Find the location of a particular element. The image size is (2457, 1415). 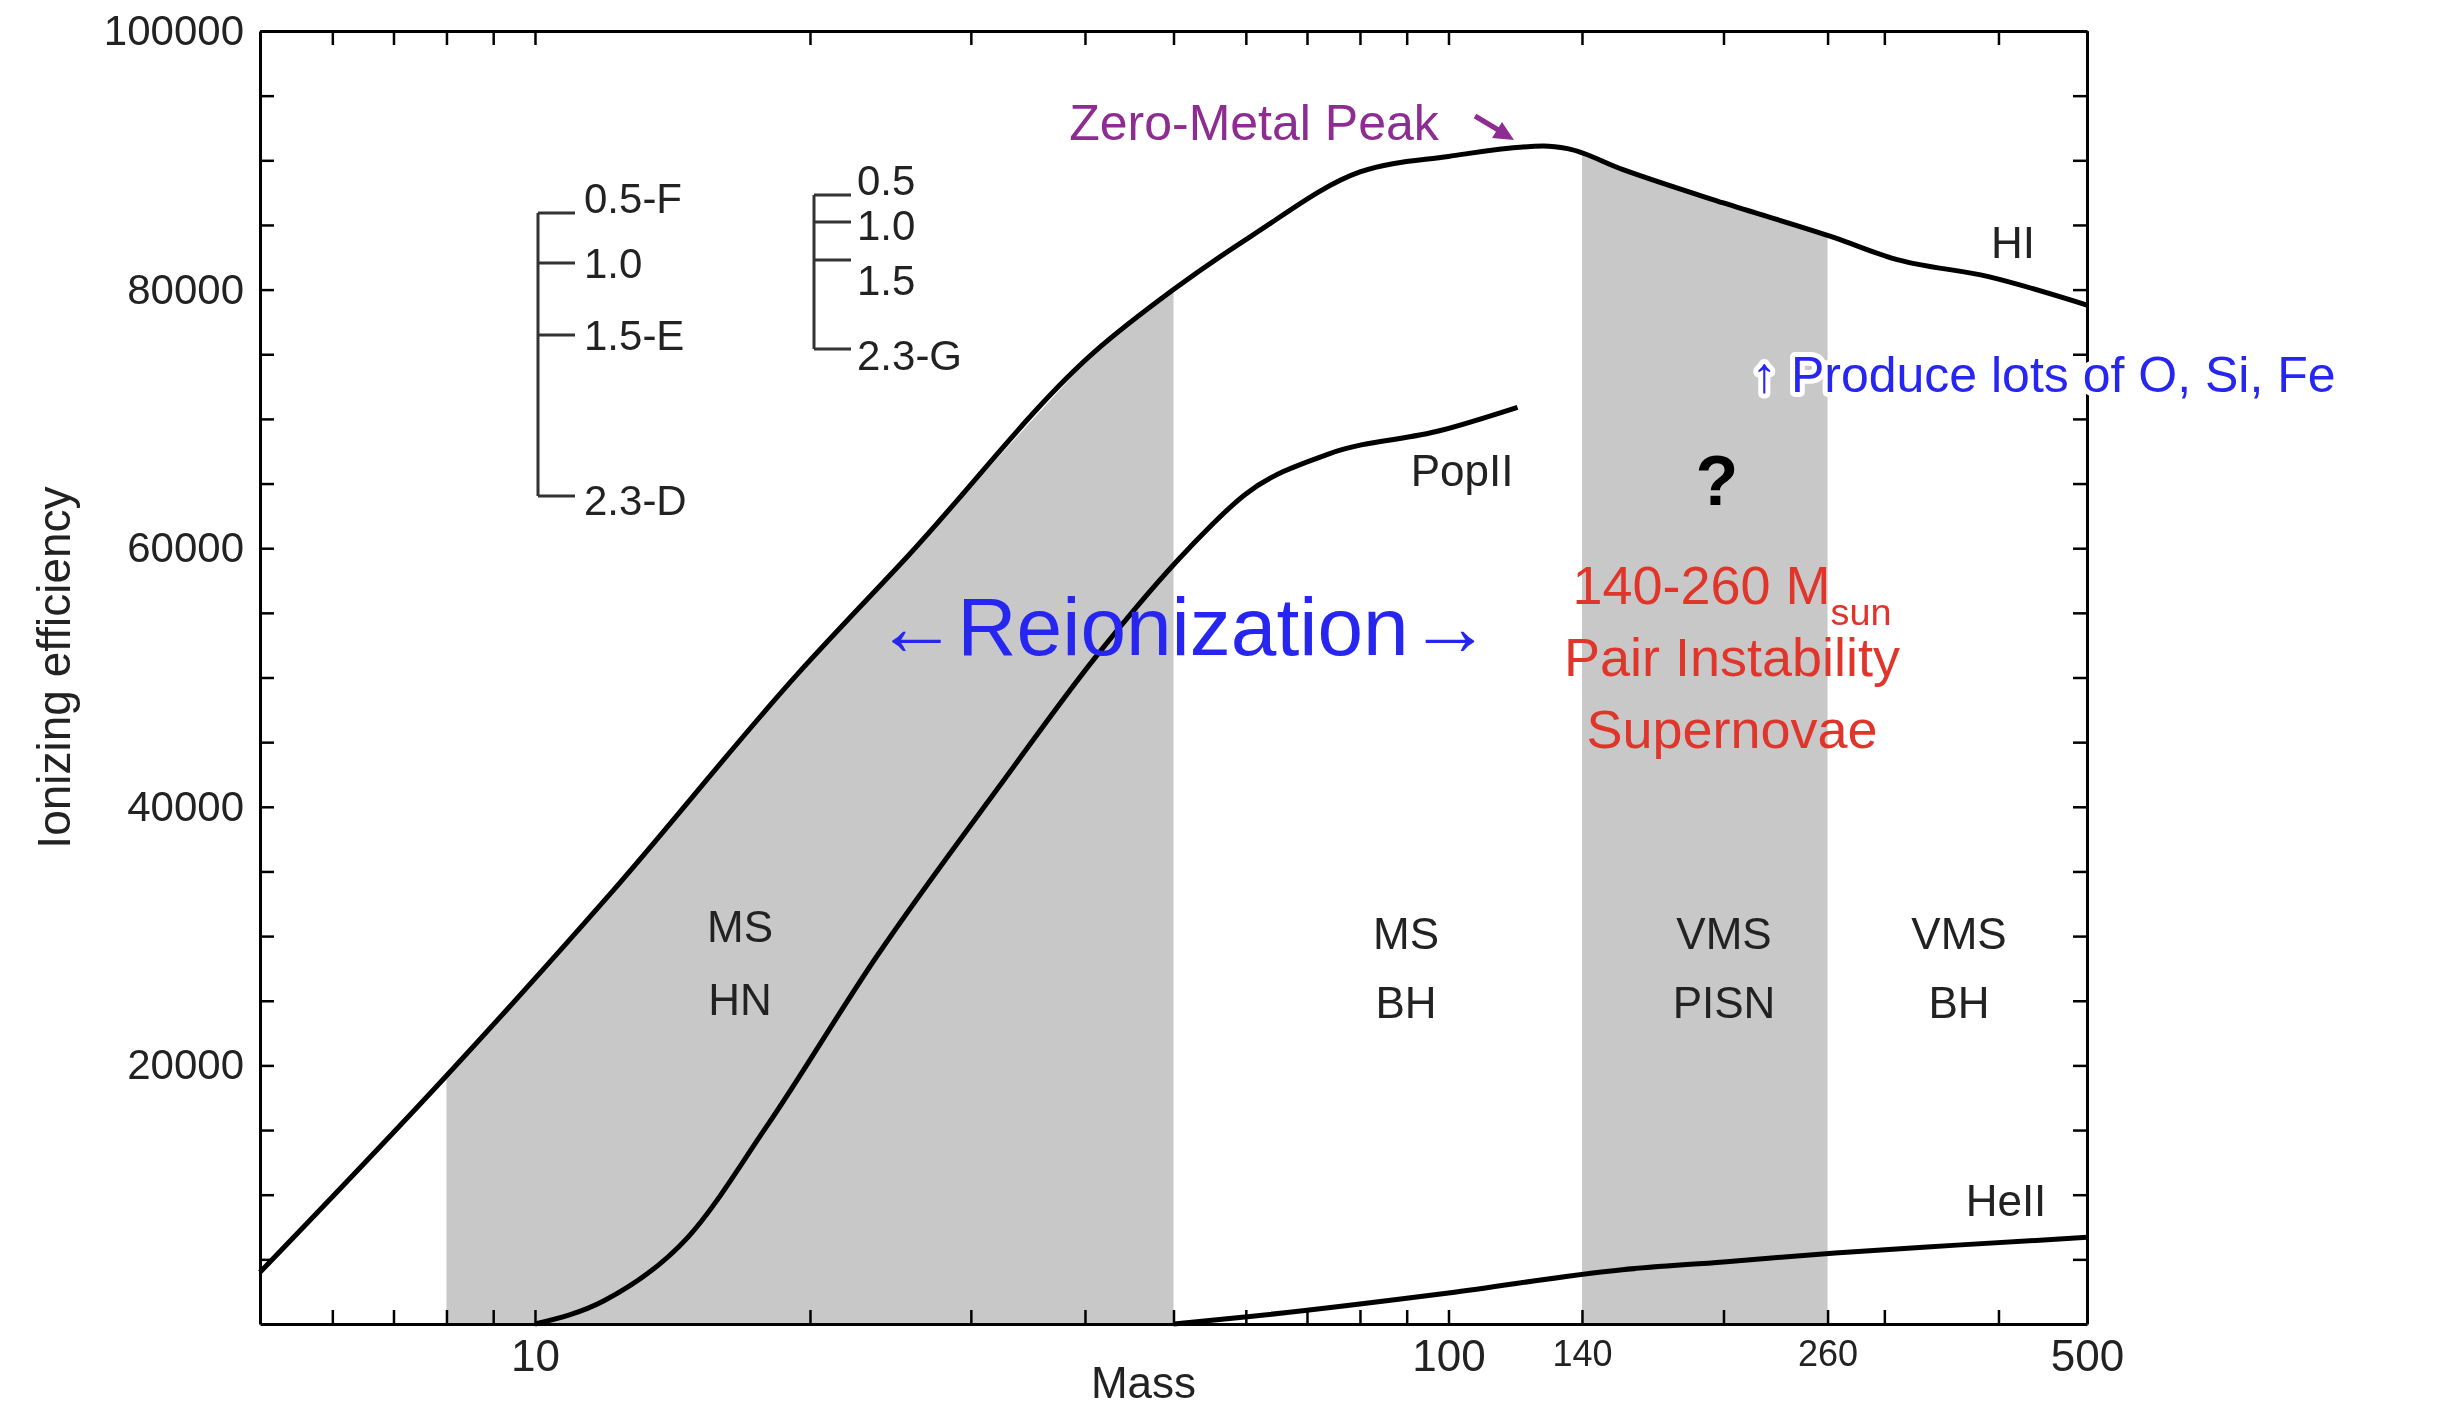

y-tick-label: 100000 is located at coordinates (173, 30).